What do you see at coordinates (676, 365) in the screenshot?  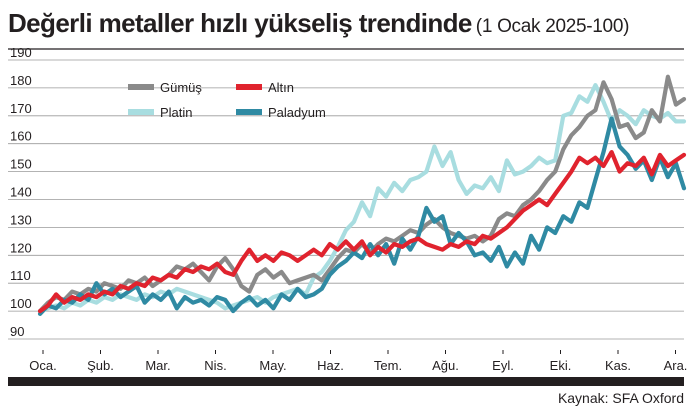 I see `x-tick-label: Ara.` at bounding box center [676, 365].